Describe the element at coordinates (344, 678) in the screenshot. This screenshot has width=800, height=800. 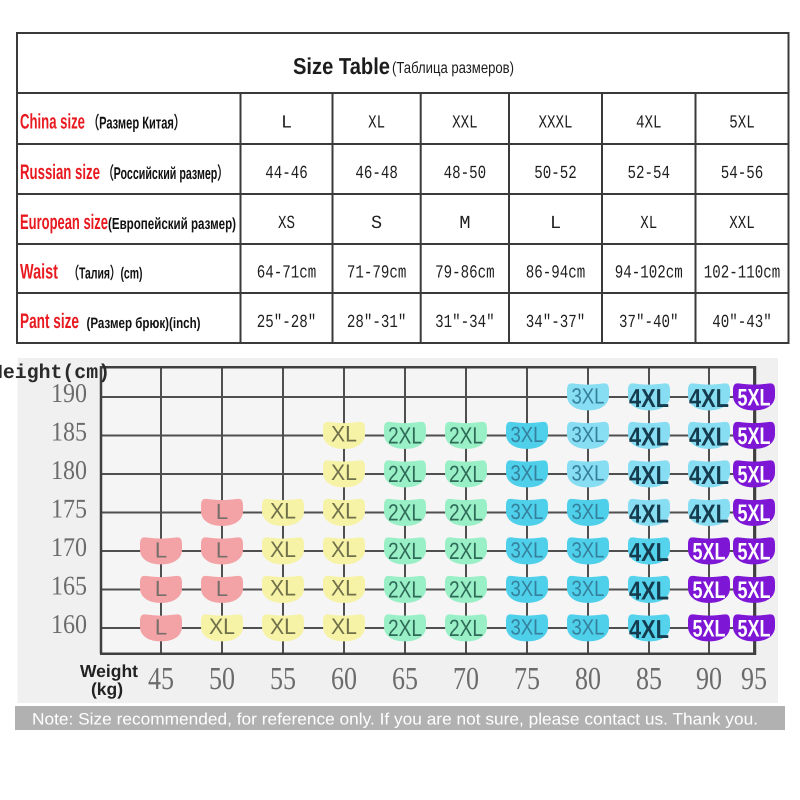
I see `svg-text: 60` at that location.